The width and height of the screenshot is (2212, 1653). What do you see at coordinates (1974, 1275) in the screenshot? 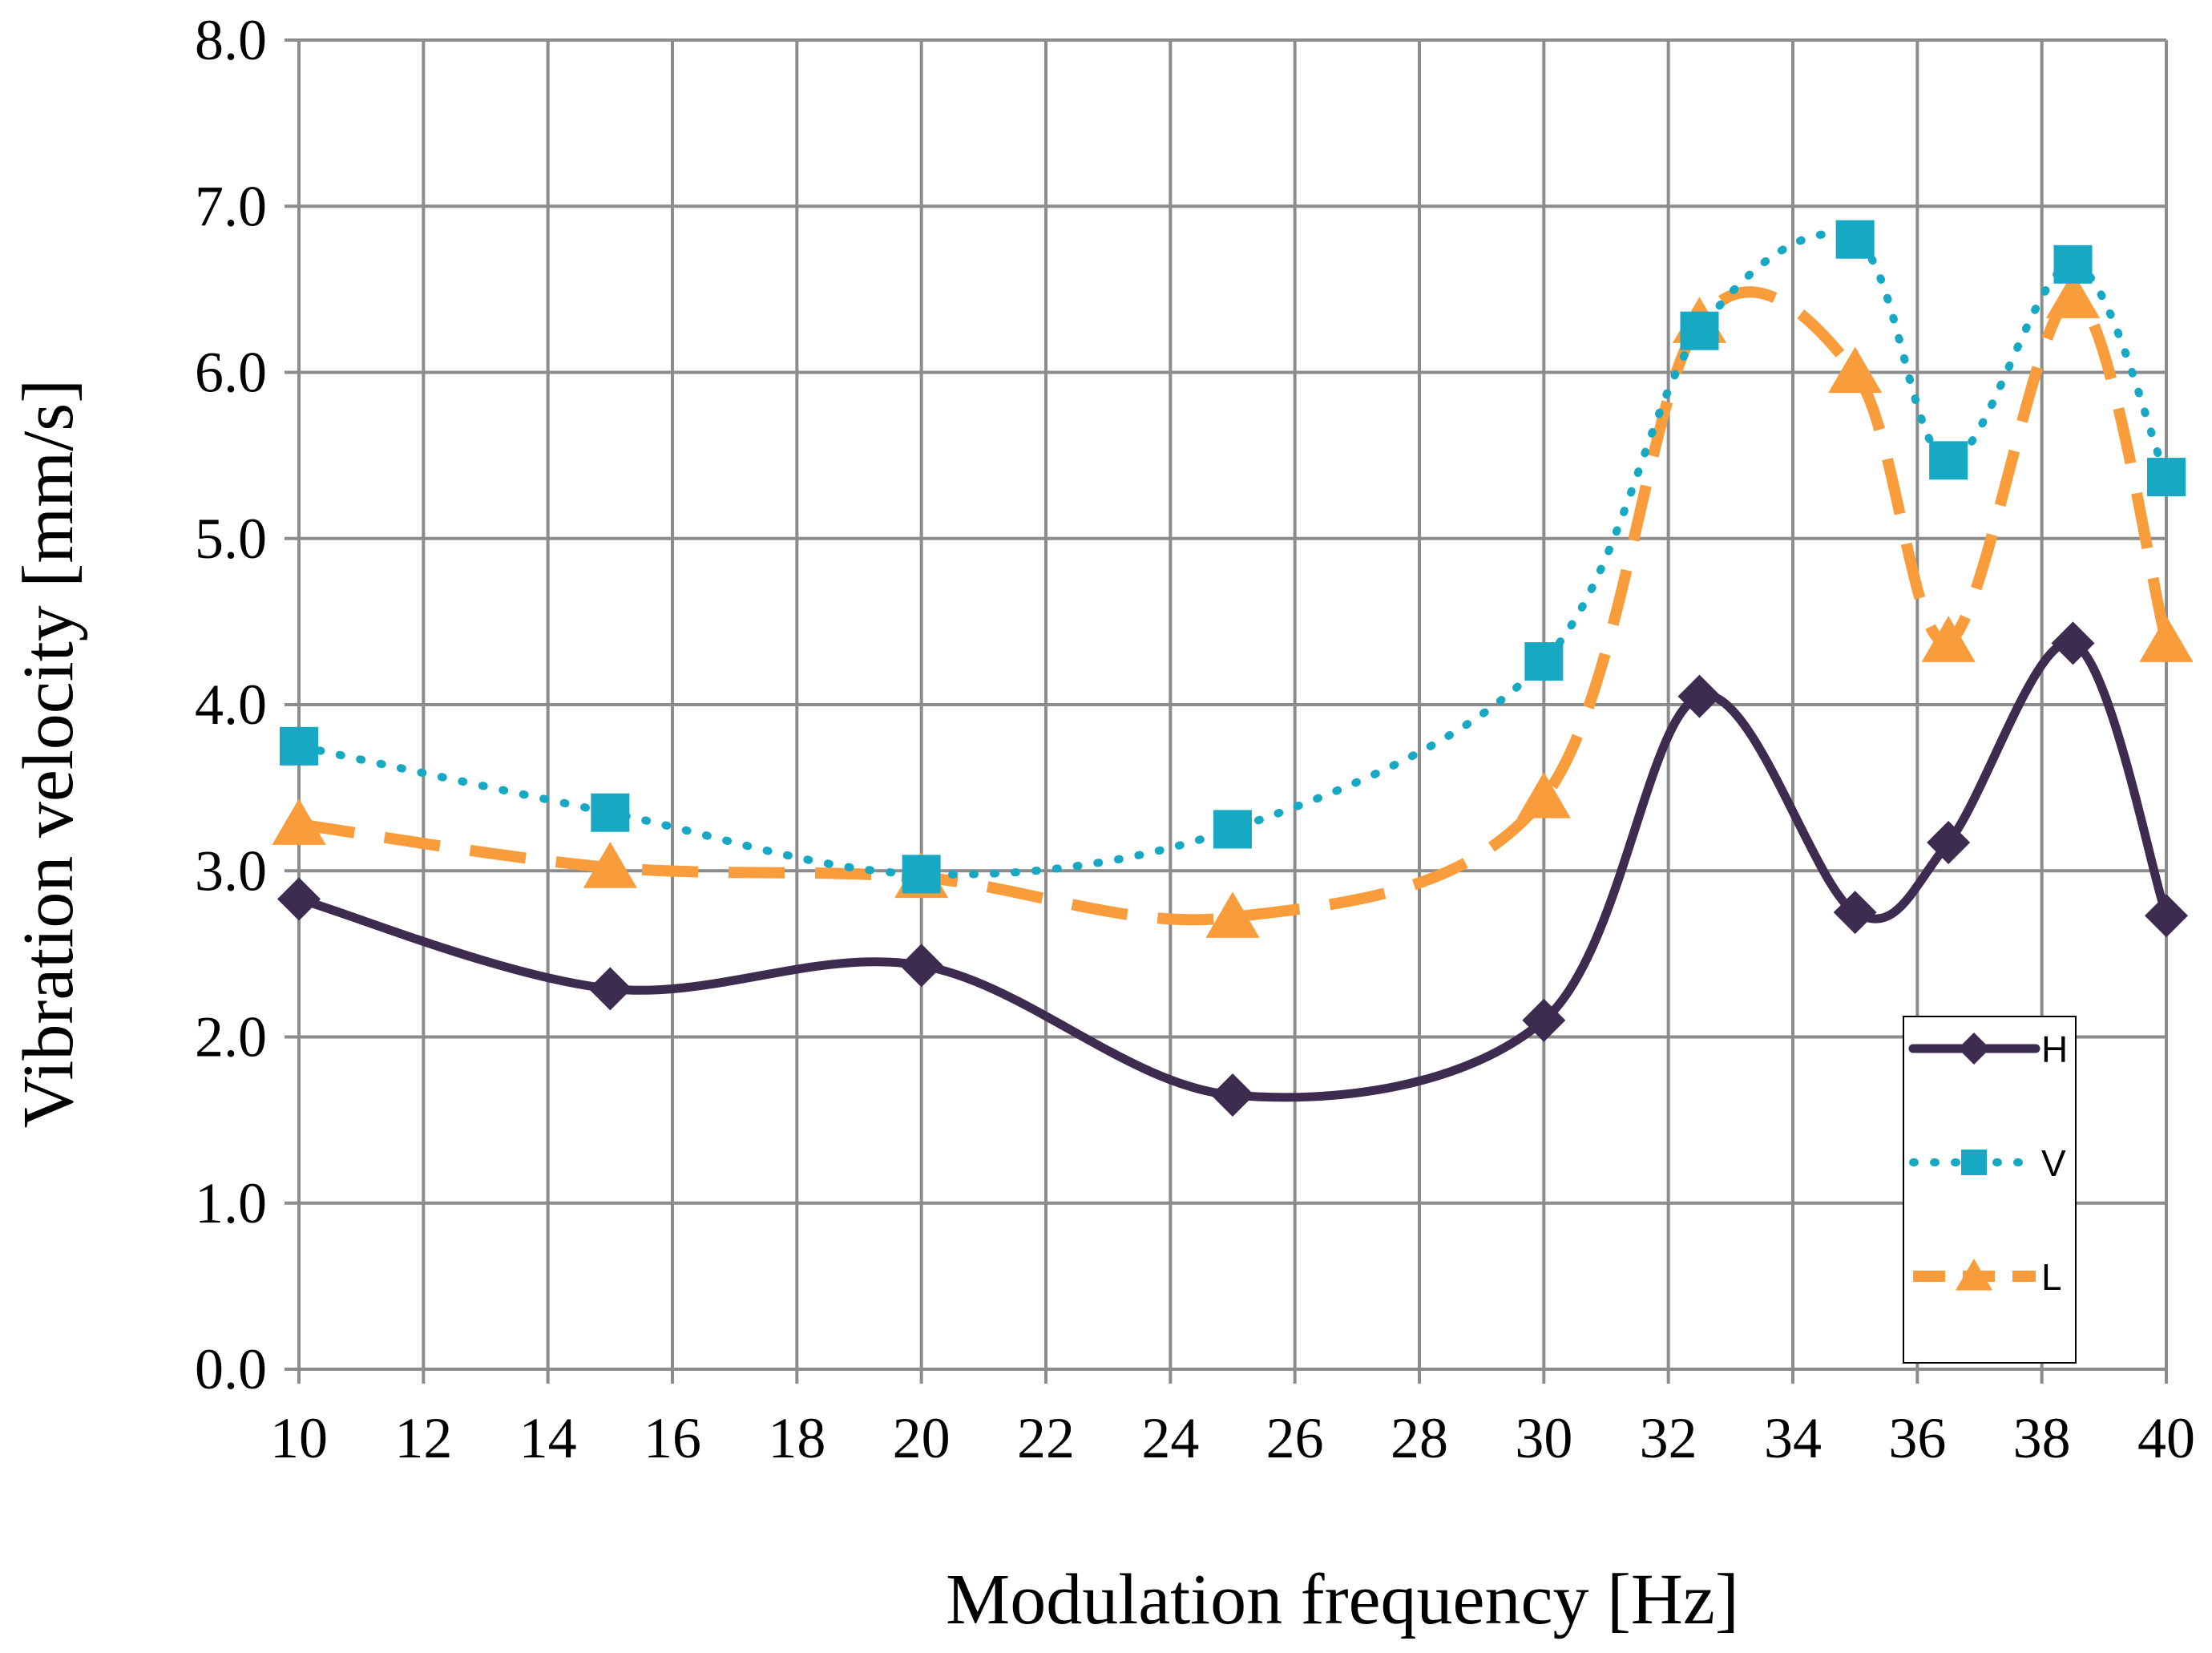
I see `legend-marker-L` at bounding box center [1974, 1275].